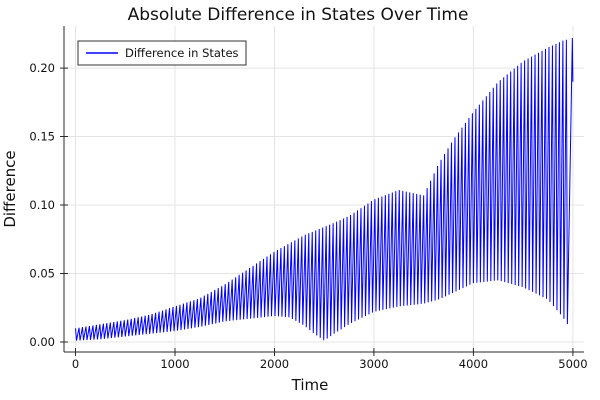  I want to click on y-tick-label-0.10: 0.10, so click(42, 205).